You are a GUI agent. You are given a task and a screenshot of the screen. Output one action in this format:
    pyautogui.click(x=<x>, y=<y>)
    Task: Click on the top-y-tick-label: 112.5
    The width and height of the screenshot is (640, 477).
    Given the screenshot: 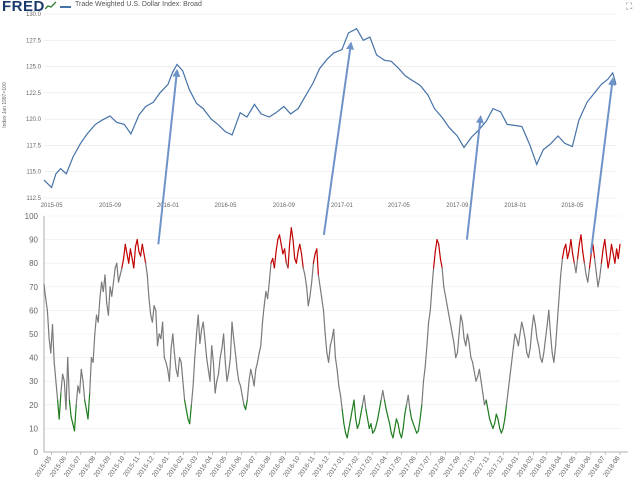 What is the action you would take?
    pyautogui.click(x=33, y=199)
    